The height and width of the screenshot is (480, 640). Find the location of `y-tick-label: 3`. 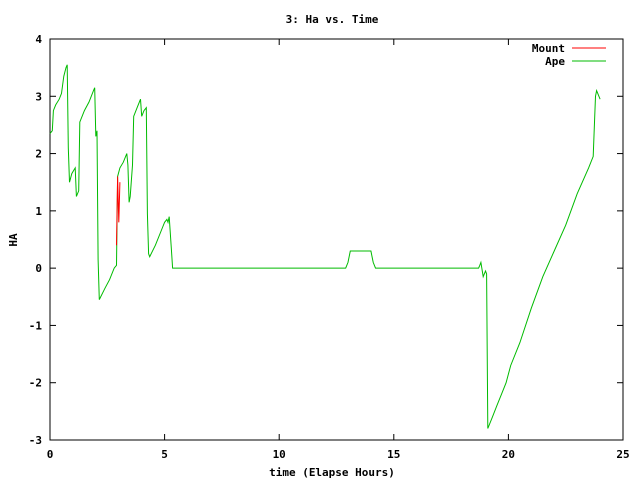

y-tick-label: 3 is located at coordinates (38, 96).